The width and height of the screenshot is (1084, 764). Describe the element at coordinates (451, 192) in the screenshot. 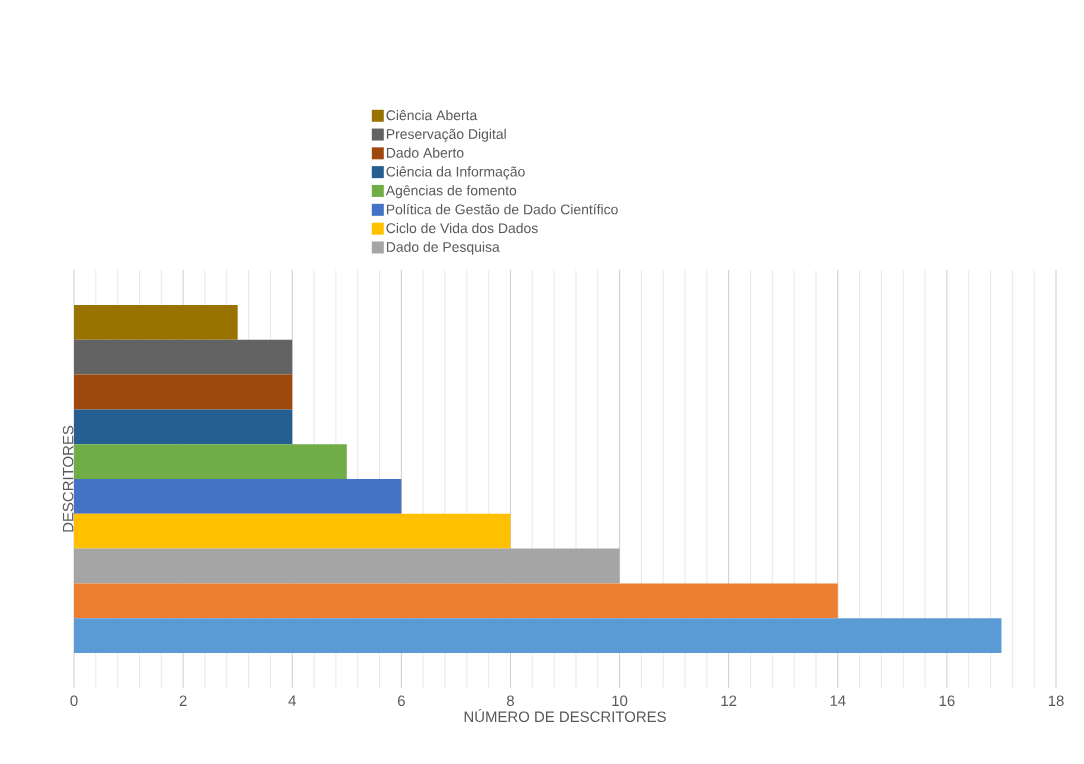

I see `legend-label: Agências de fomento` at that location.